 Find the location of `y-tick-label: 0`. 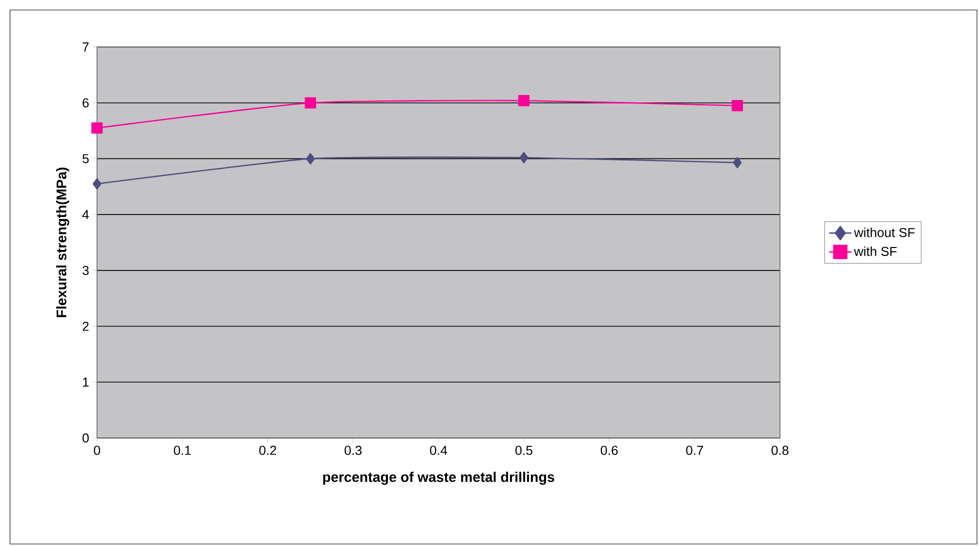

y-tick-label: 0 is located at coordinates (85, 438).